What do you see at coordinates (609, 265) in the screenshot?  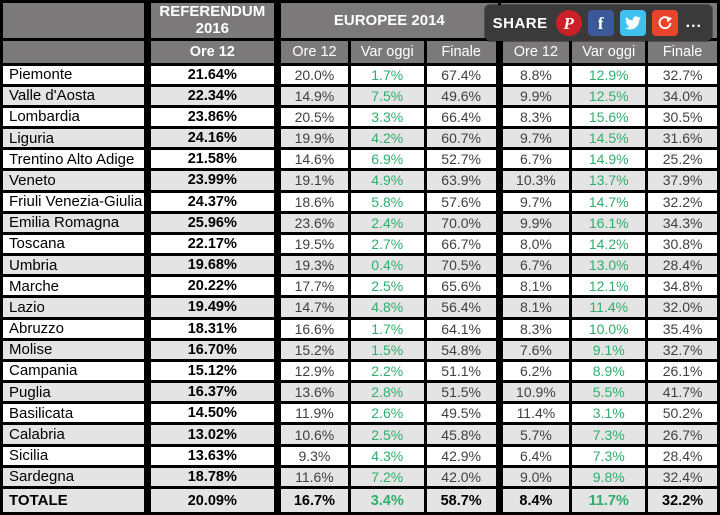 I see `g2-varoggi-cell: 13.0%` at bounding box center [609, 265].